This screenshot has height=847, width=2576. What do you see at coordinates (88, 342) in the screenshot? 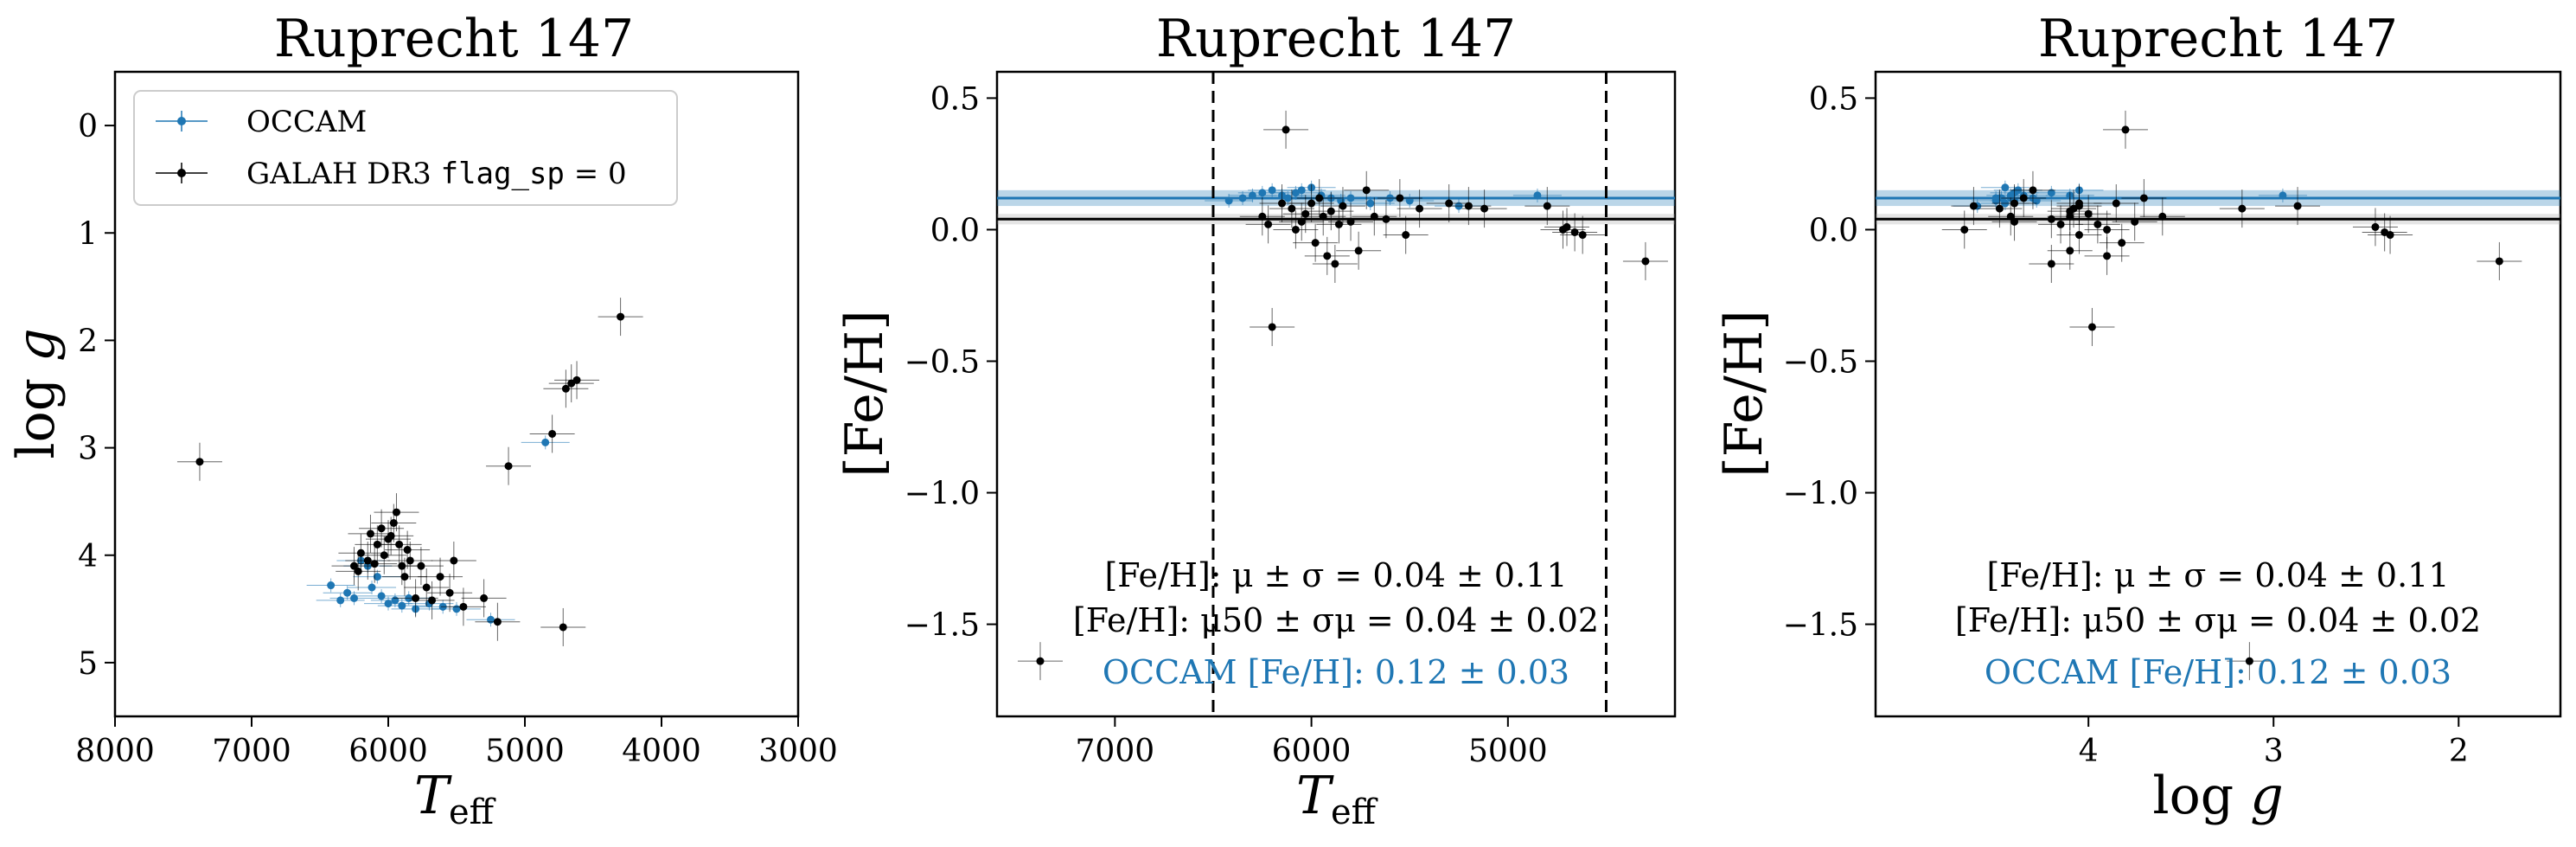
I see `y-tick-label: 2` at bounding box center [88, 342].